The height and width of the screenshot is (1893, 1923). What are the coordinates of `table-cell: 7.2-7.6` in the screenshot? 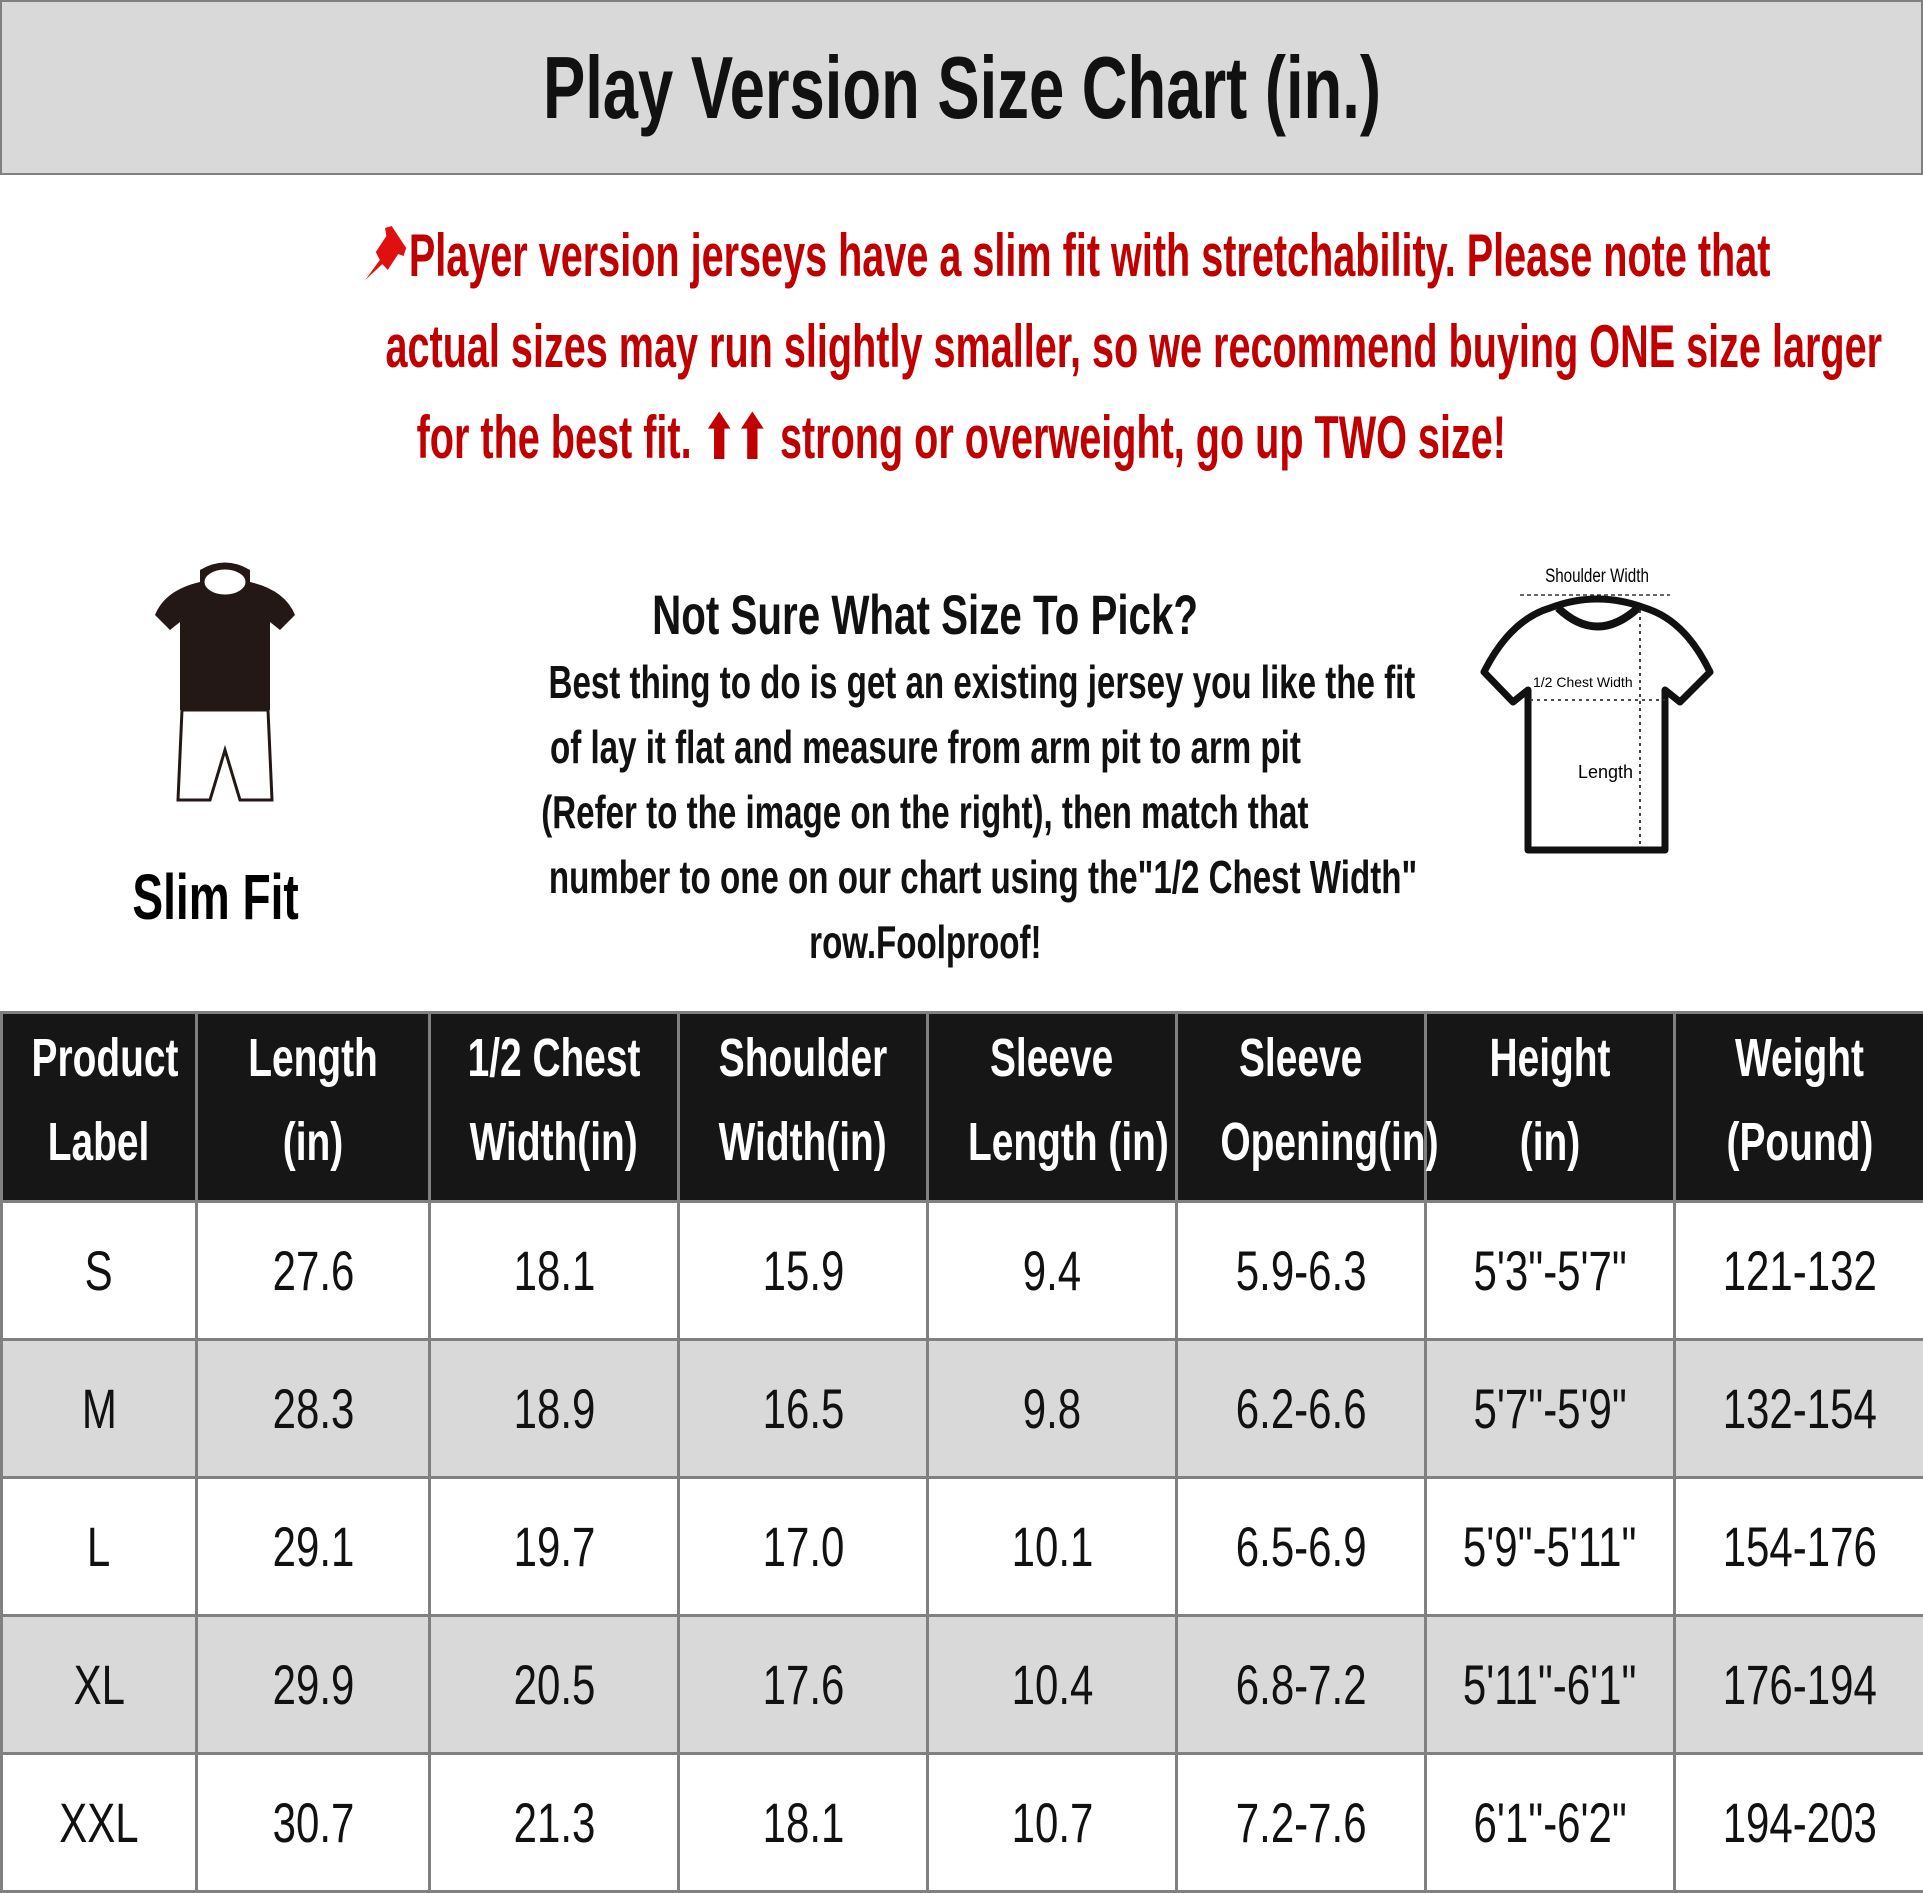 It's located at (1301, 1823).